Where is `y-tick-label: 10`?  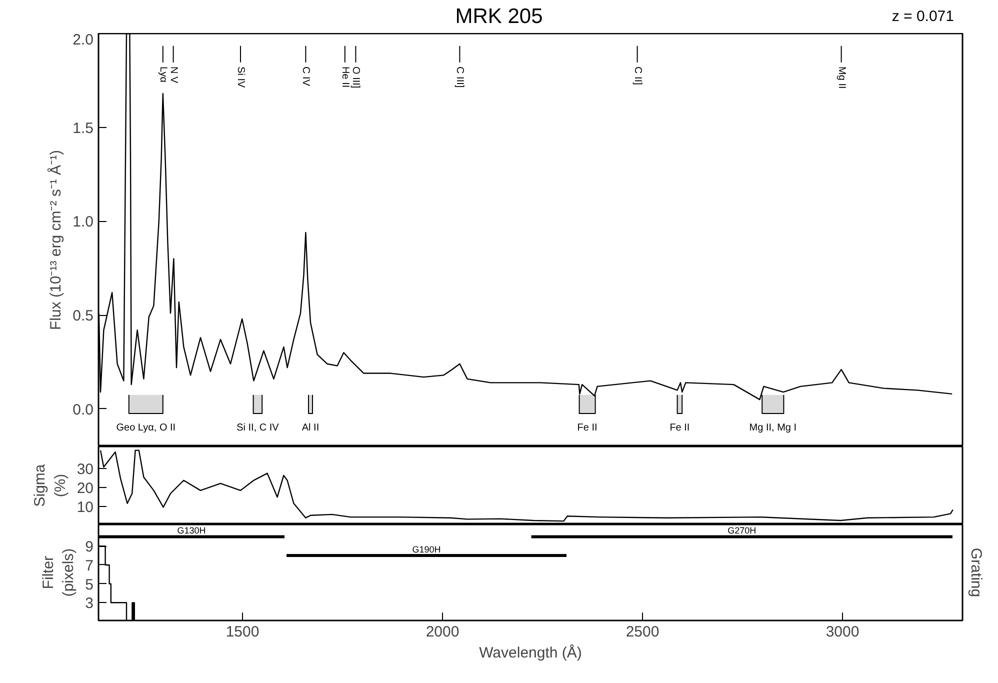 y-tick-label: 10 is located at coordinates (85, 507).